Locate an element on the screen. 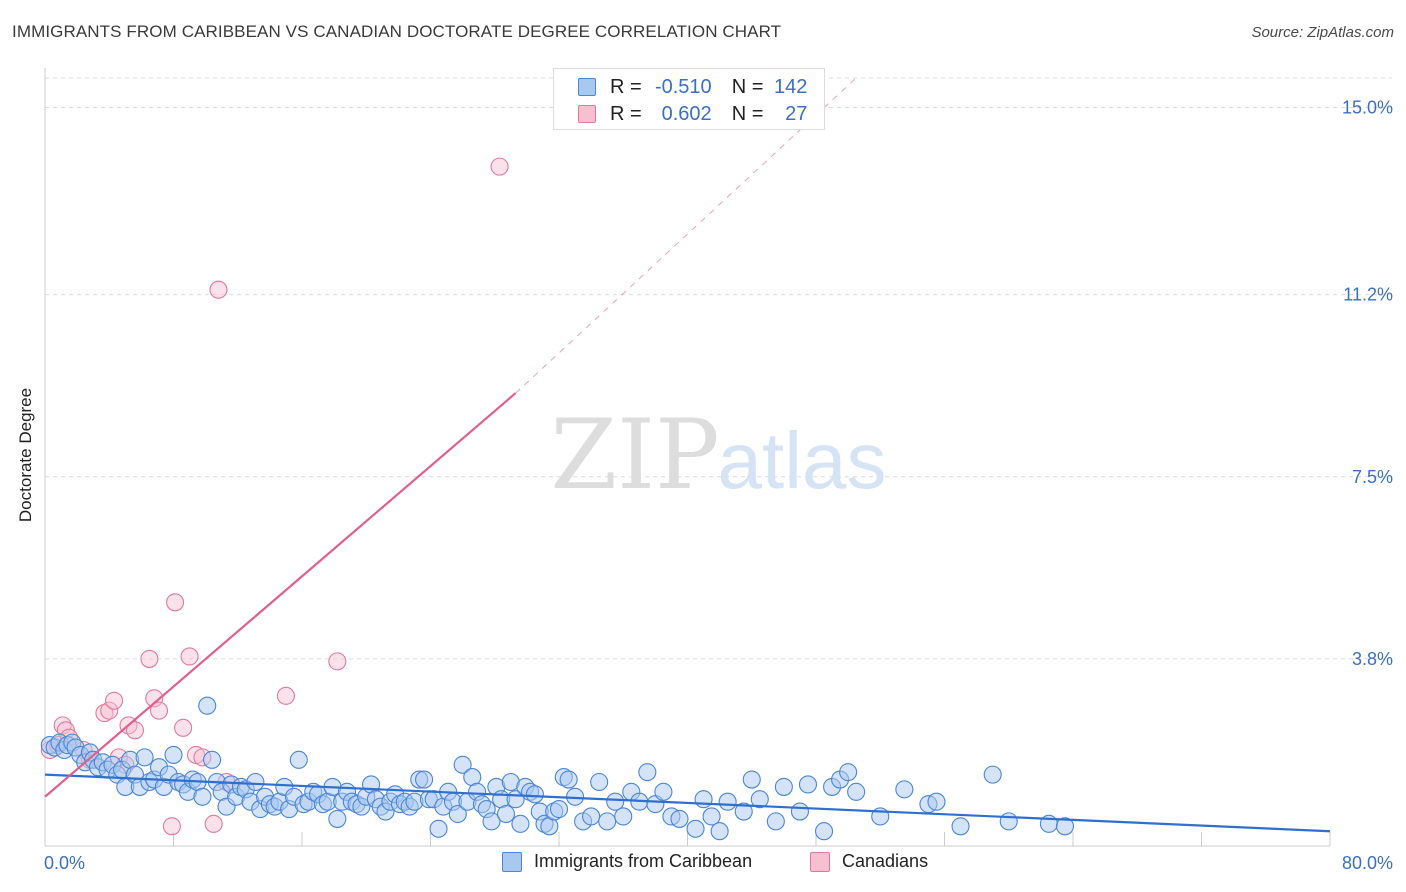 This screenshot has width=1406, height=892. legend-item-canadians: Canadians is located at coordinates (869, 861).